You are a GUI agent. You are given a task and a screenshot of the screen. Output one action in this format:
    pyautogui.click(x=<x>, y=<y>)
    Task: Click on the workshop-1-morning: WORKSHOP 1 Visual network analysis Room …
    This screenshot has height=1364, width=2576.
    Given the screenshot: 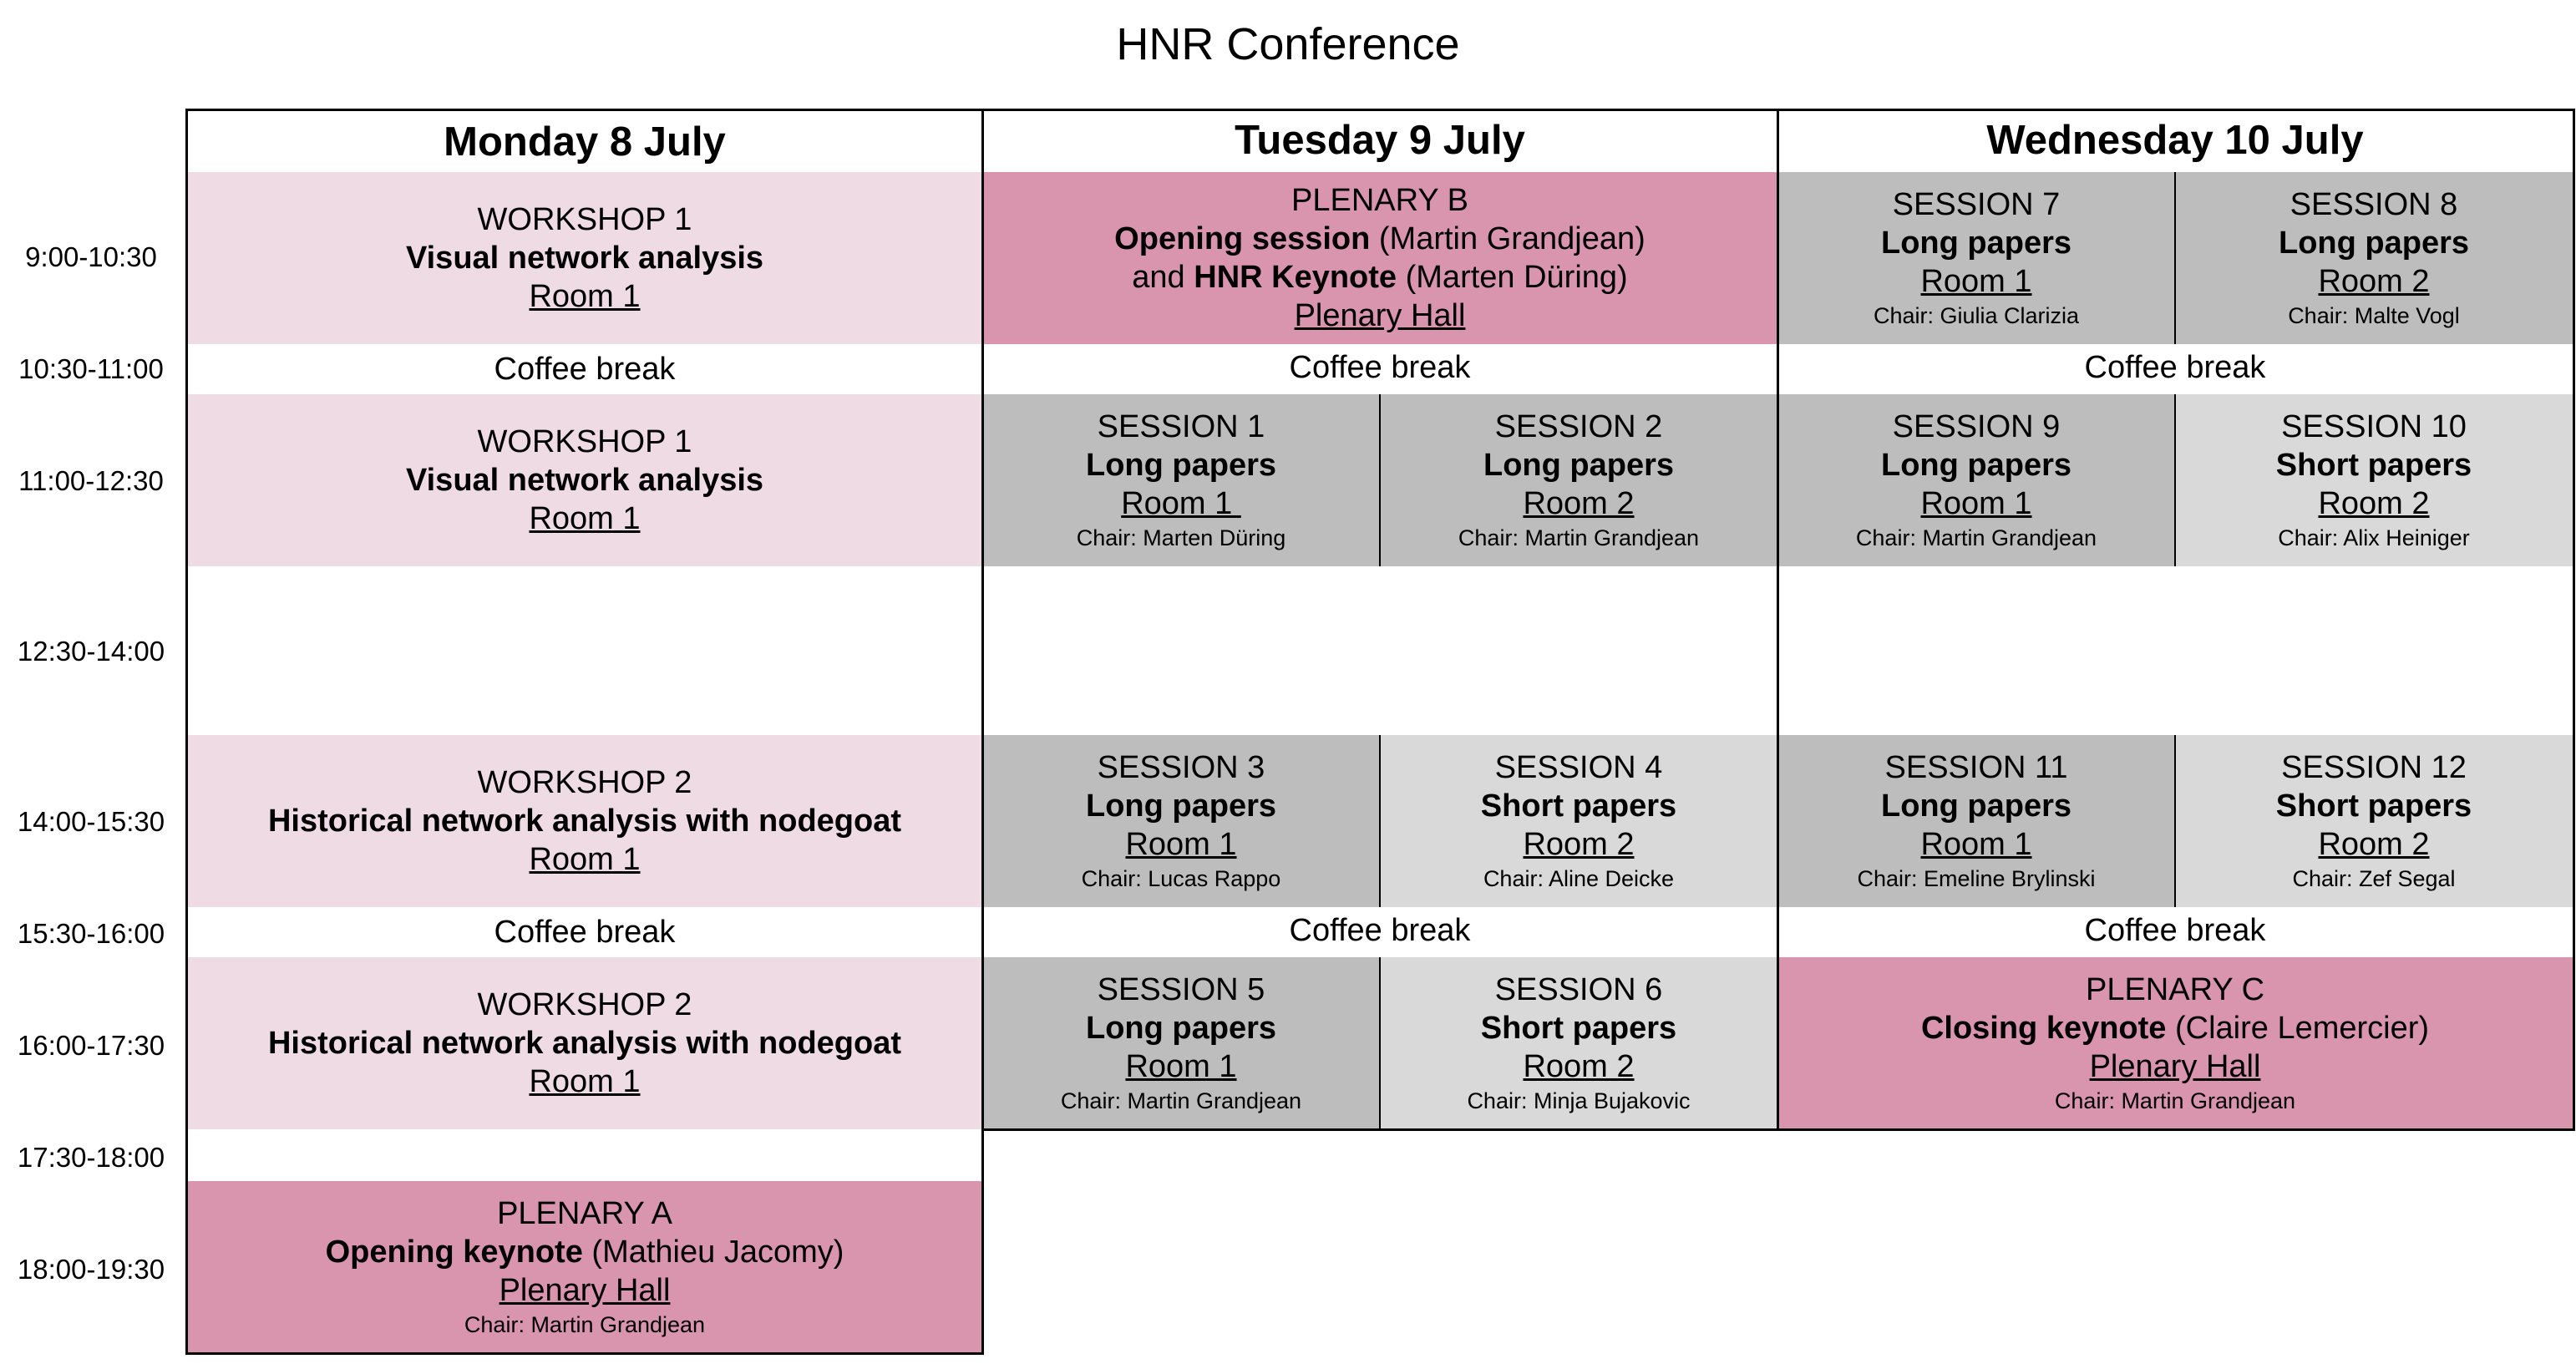 What is the action you would take?
    pyautogui.click(x=584, y=258)
    